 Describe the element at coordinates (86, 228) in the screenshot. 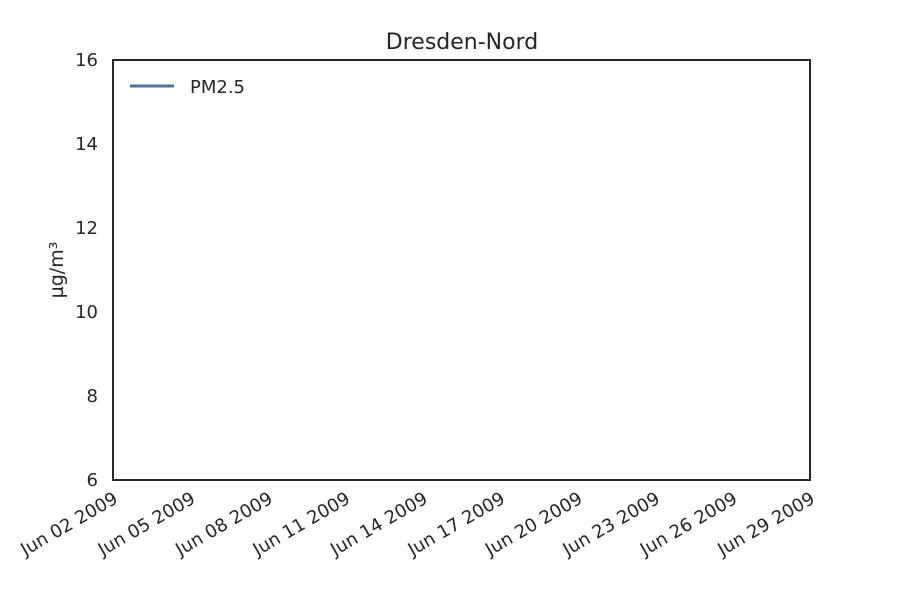

I see `y-tick-label: 12` at that location.